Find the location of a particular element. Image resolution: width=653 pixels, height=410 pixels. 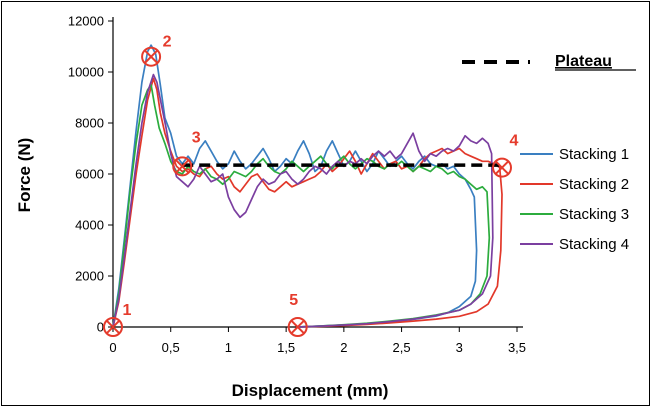

marker-1-circle is located at coordinates (113, 327).